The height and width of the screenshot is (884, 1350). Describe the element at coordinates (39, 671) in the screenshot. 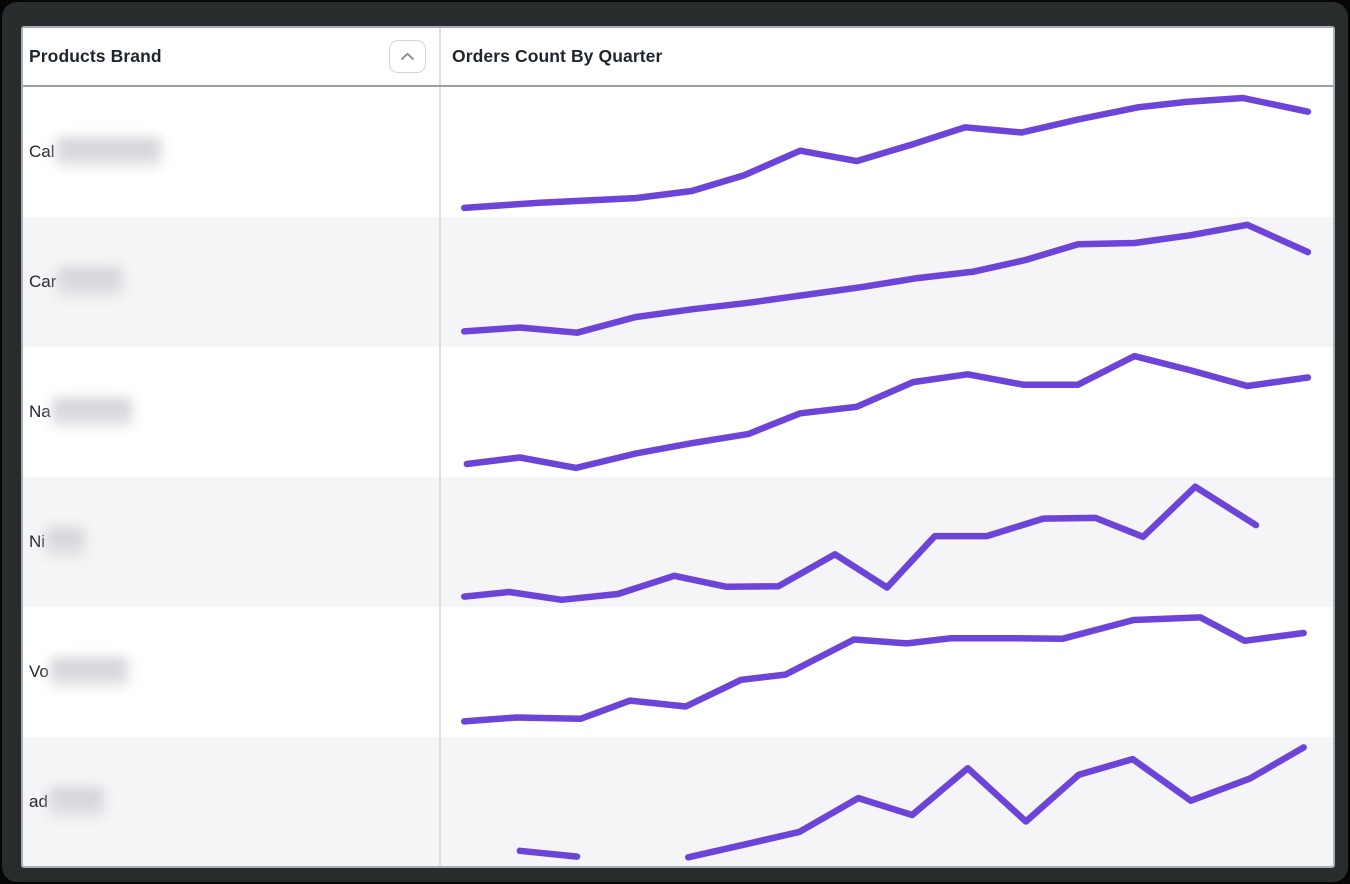

I see `brand-label: Vo` at that location.